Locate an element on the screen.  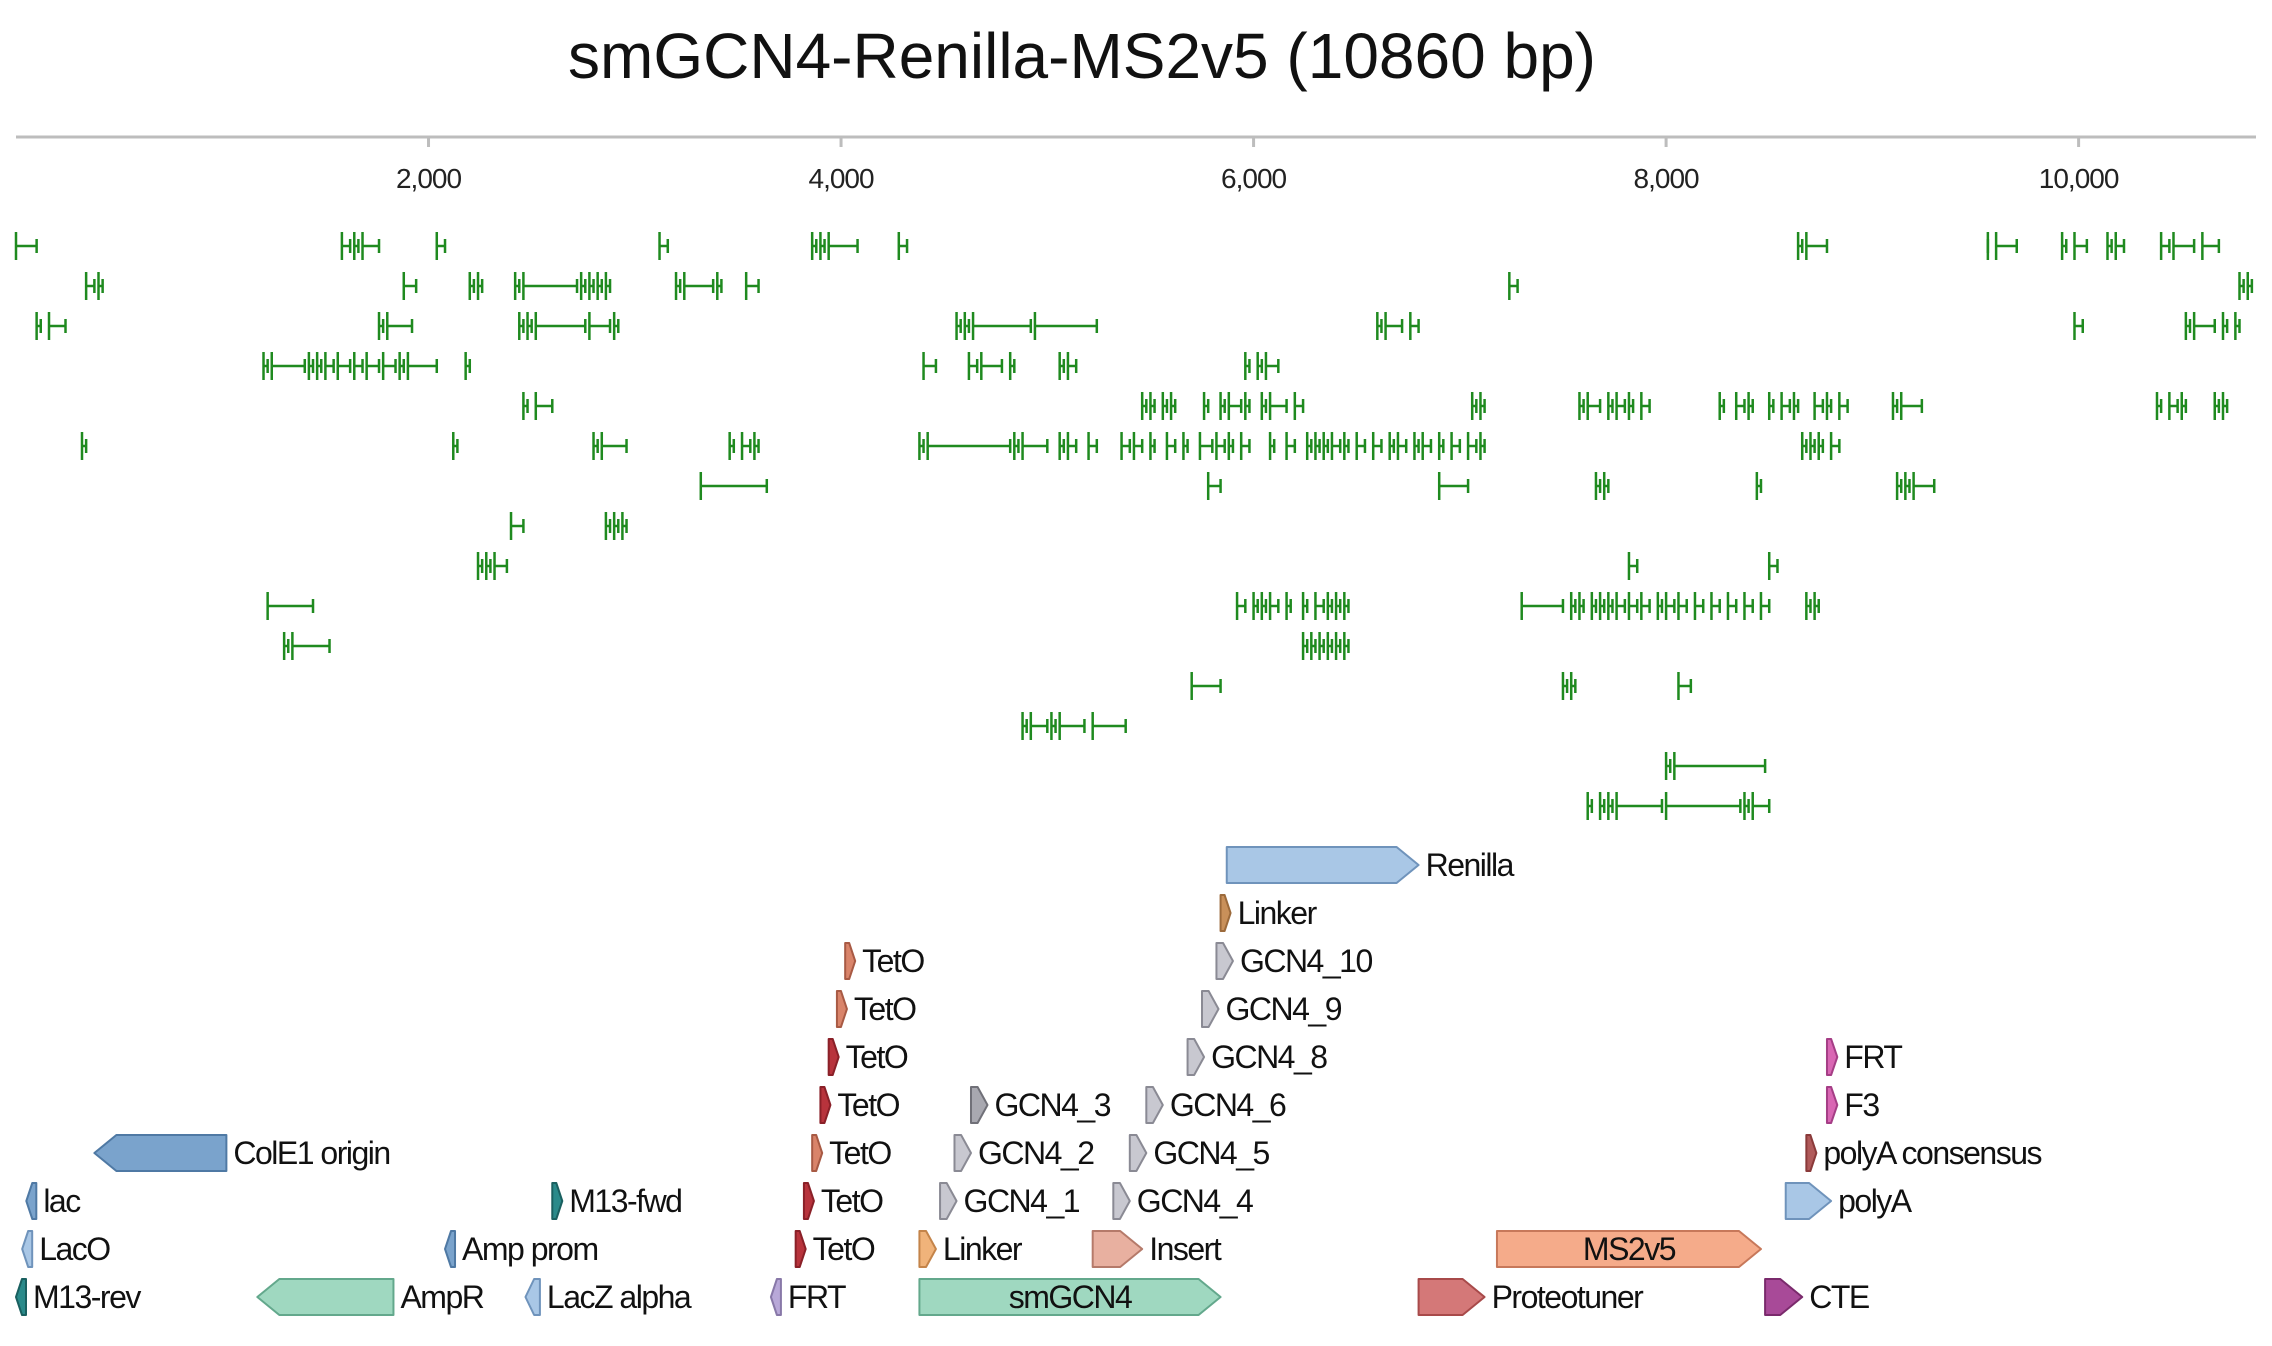
feature-label: GCN4_9 is located at coordinates (1284, 1009).